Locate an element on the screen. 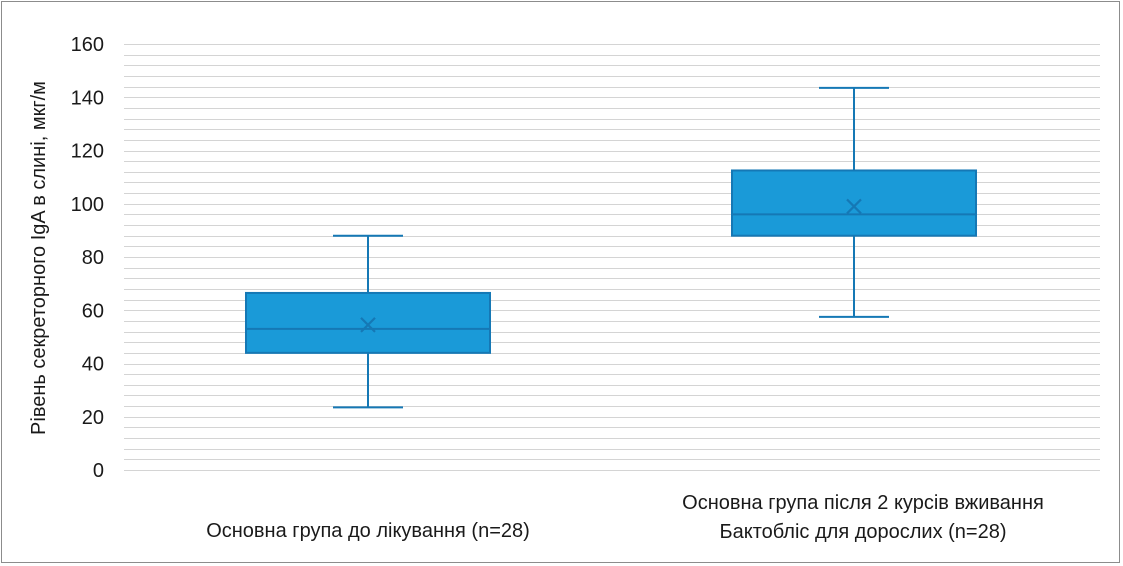 This screenshot has width=1123, height=566. y-tick-label: 80 is located at coordinates (93, 258).